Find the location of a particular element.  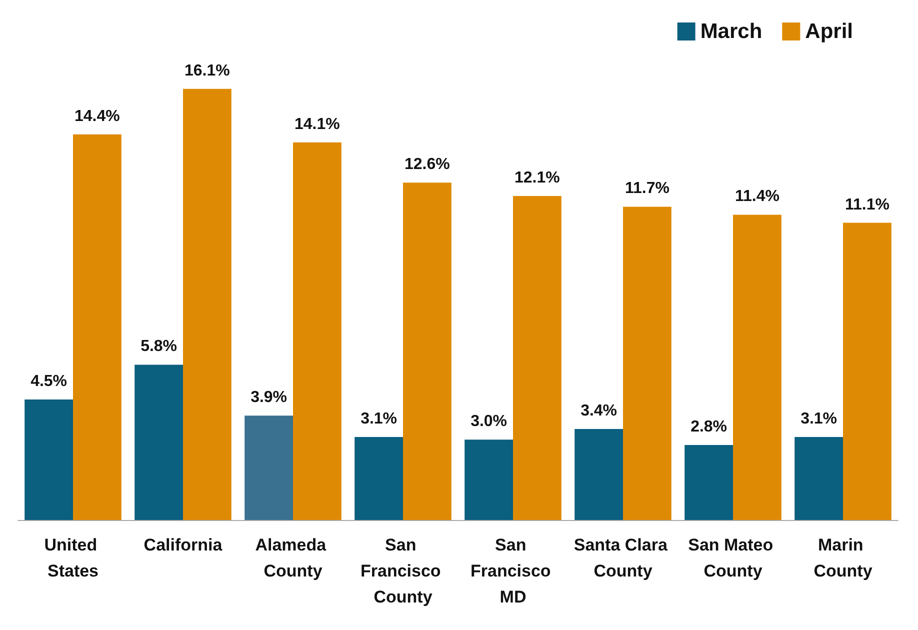

x-tick-label: San Francisco County is located at coordinates (403, 571).